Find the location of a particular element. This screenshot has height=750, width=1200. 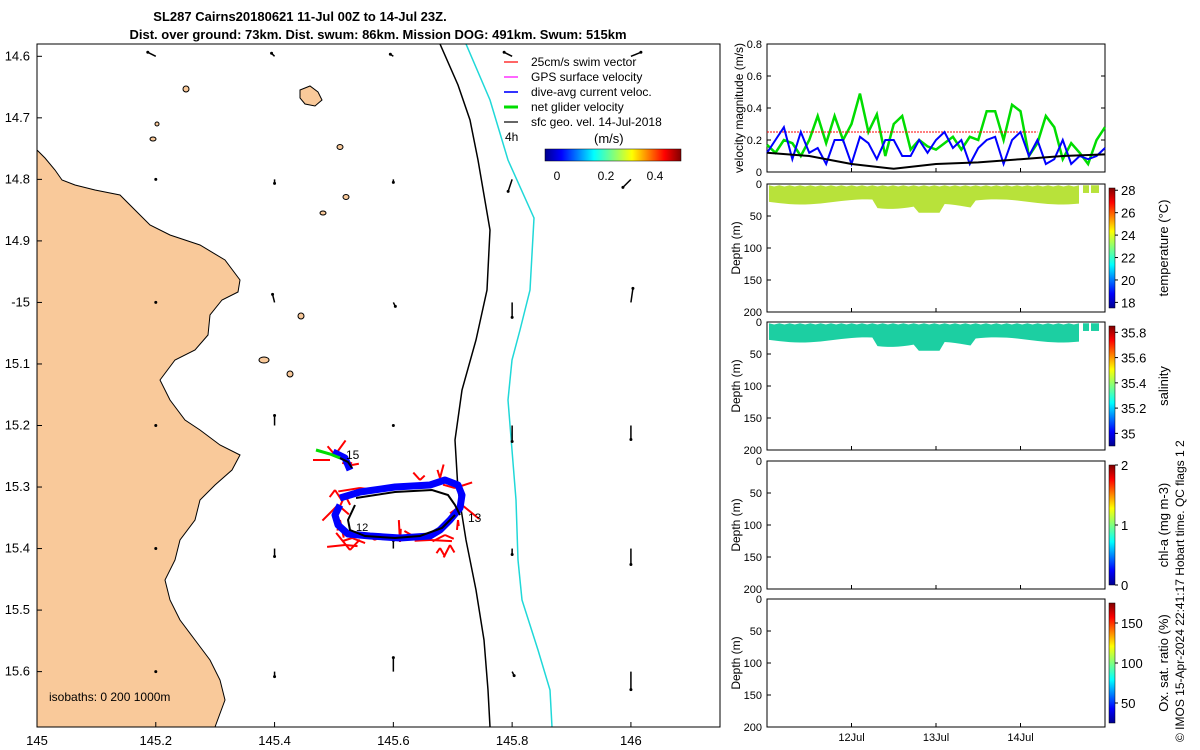

oxygen-ylabel: Depth (m) is located at coordinates (736, 662).